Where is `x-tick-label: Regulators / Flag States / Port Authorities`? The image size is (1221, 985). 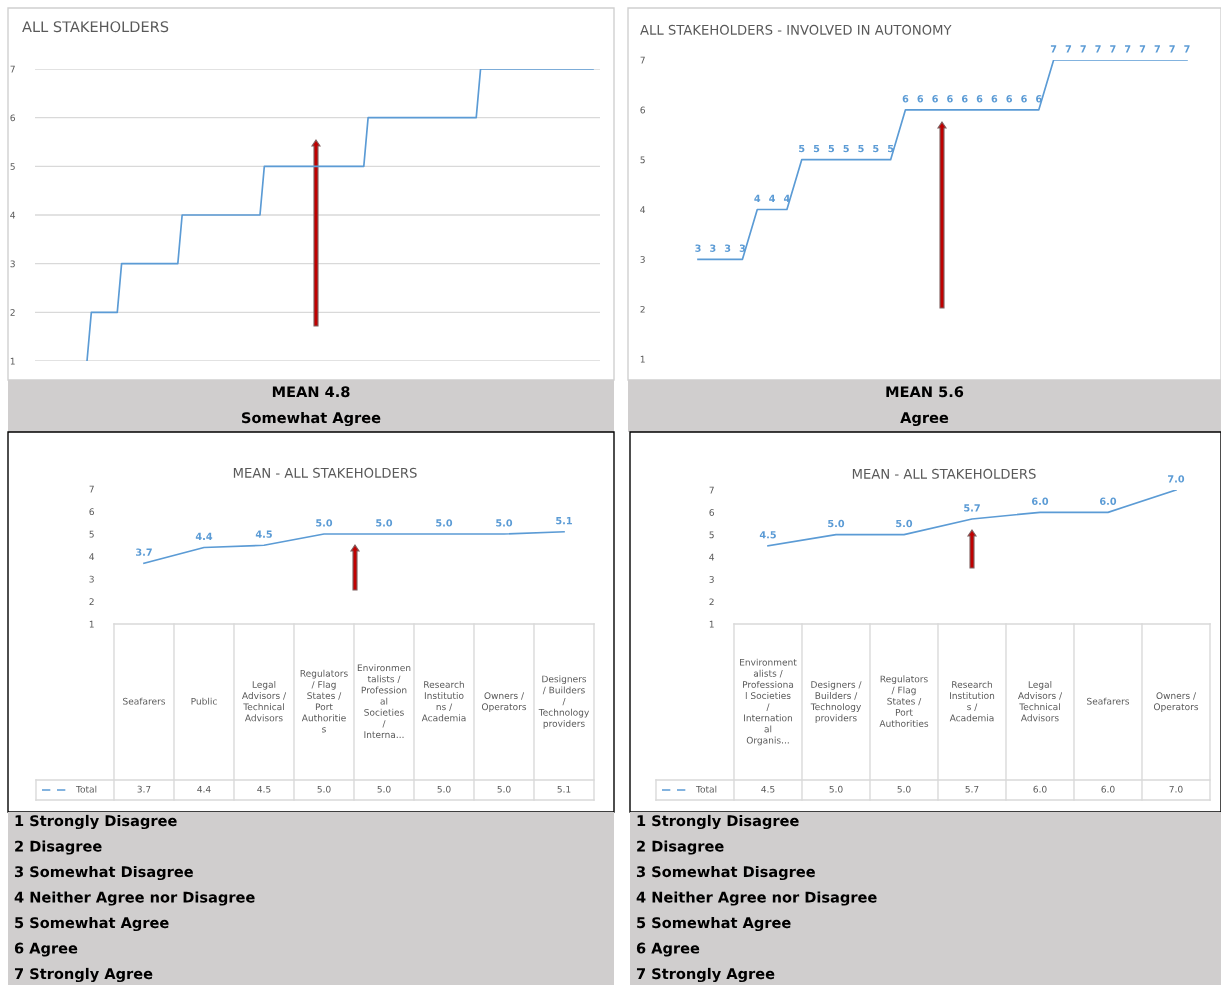
x-tick-label: Regulators / Flag States / Port Authorities is located at coordinates (324, 701).